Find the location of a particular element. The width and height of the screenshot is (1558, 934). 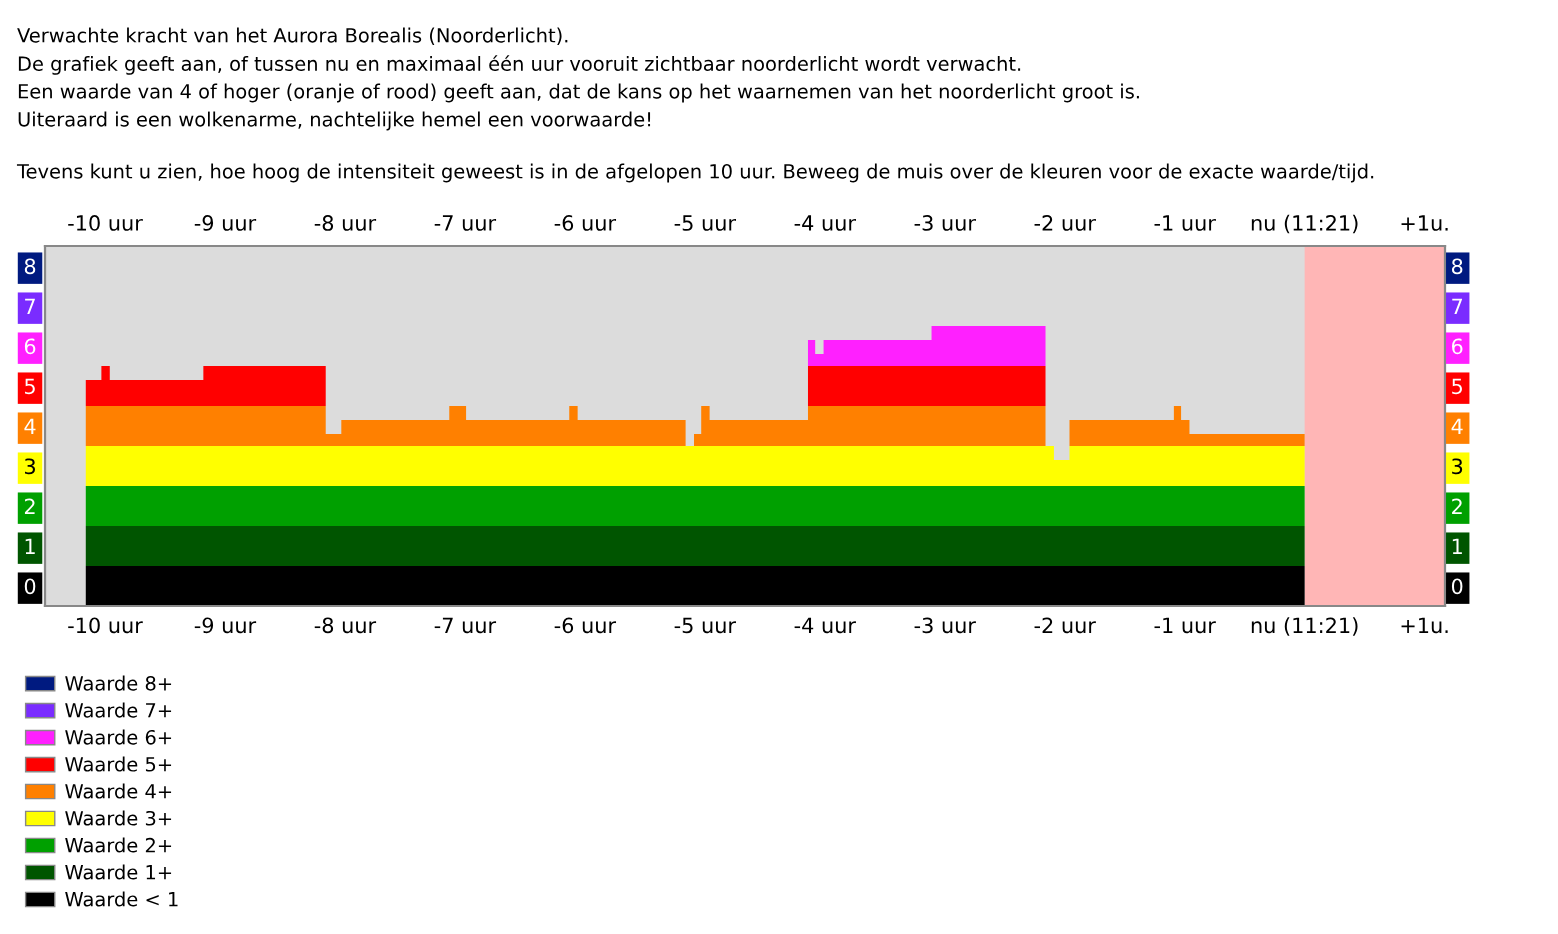

text: Uiteraard is een wolkenarme, nachtelijke hemel een voorwaarde! is located at coordinates (334, 121).